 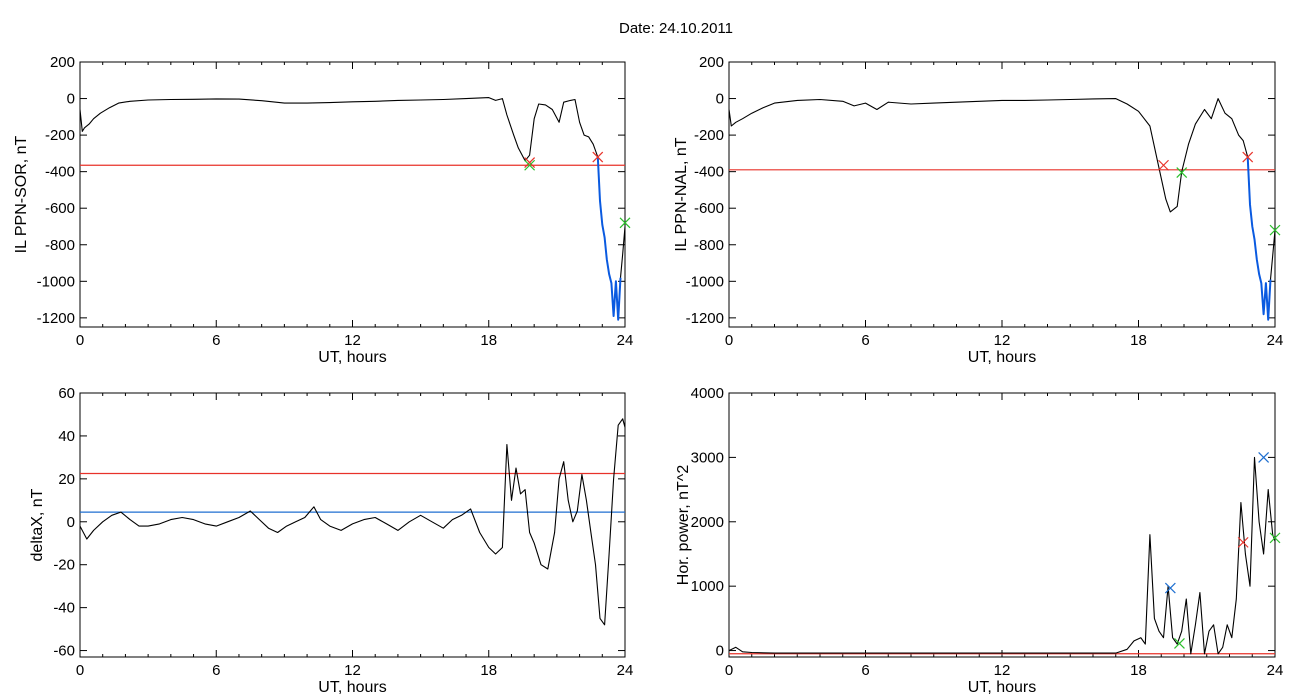 I want to click on y-tick-label: 40, so click(x=66, y=436).